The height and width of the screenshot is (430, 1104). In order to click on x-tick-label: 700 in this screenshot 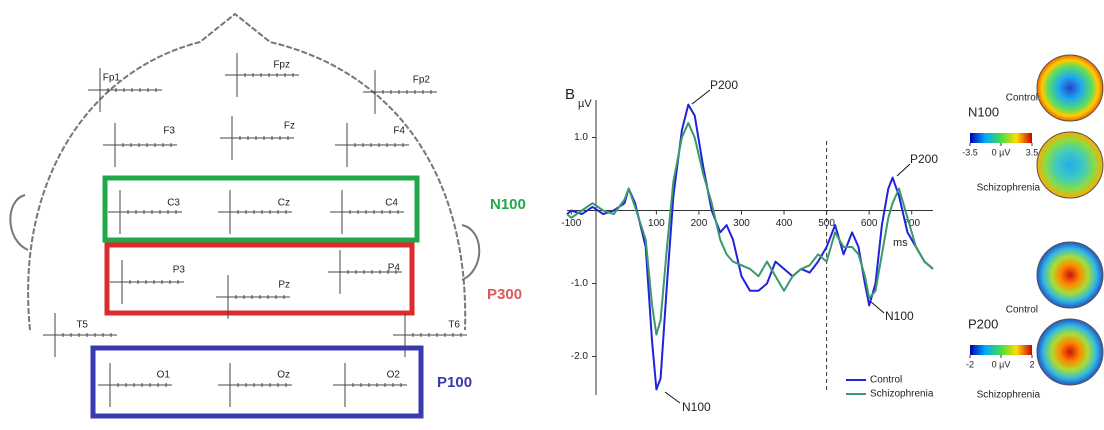, I will do `click(911, 223)`.